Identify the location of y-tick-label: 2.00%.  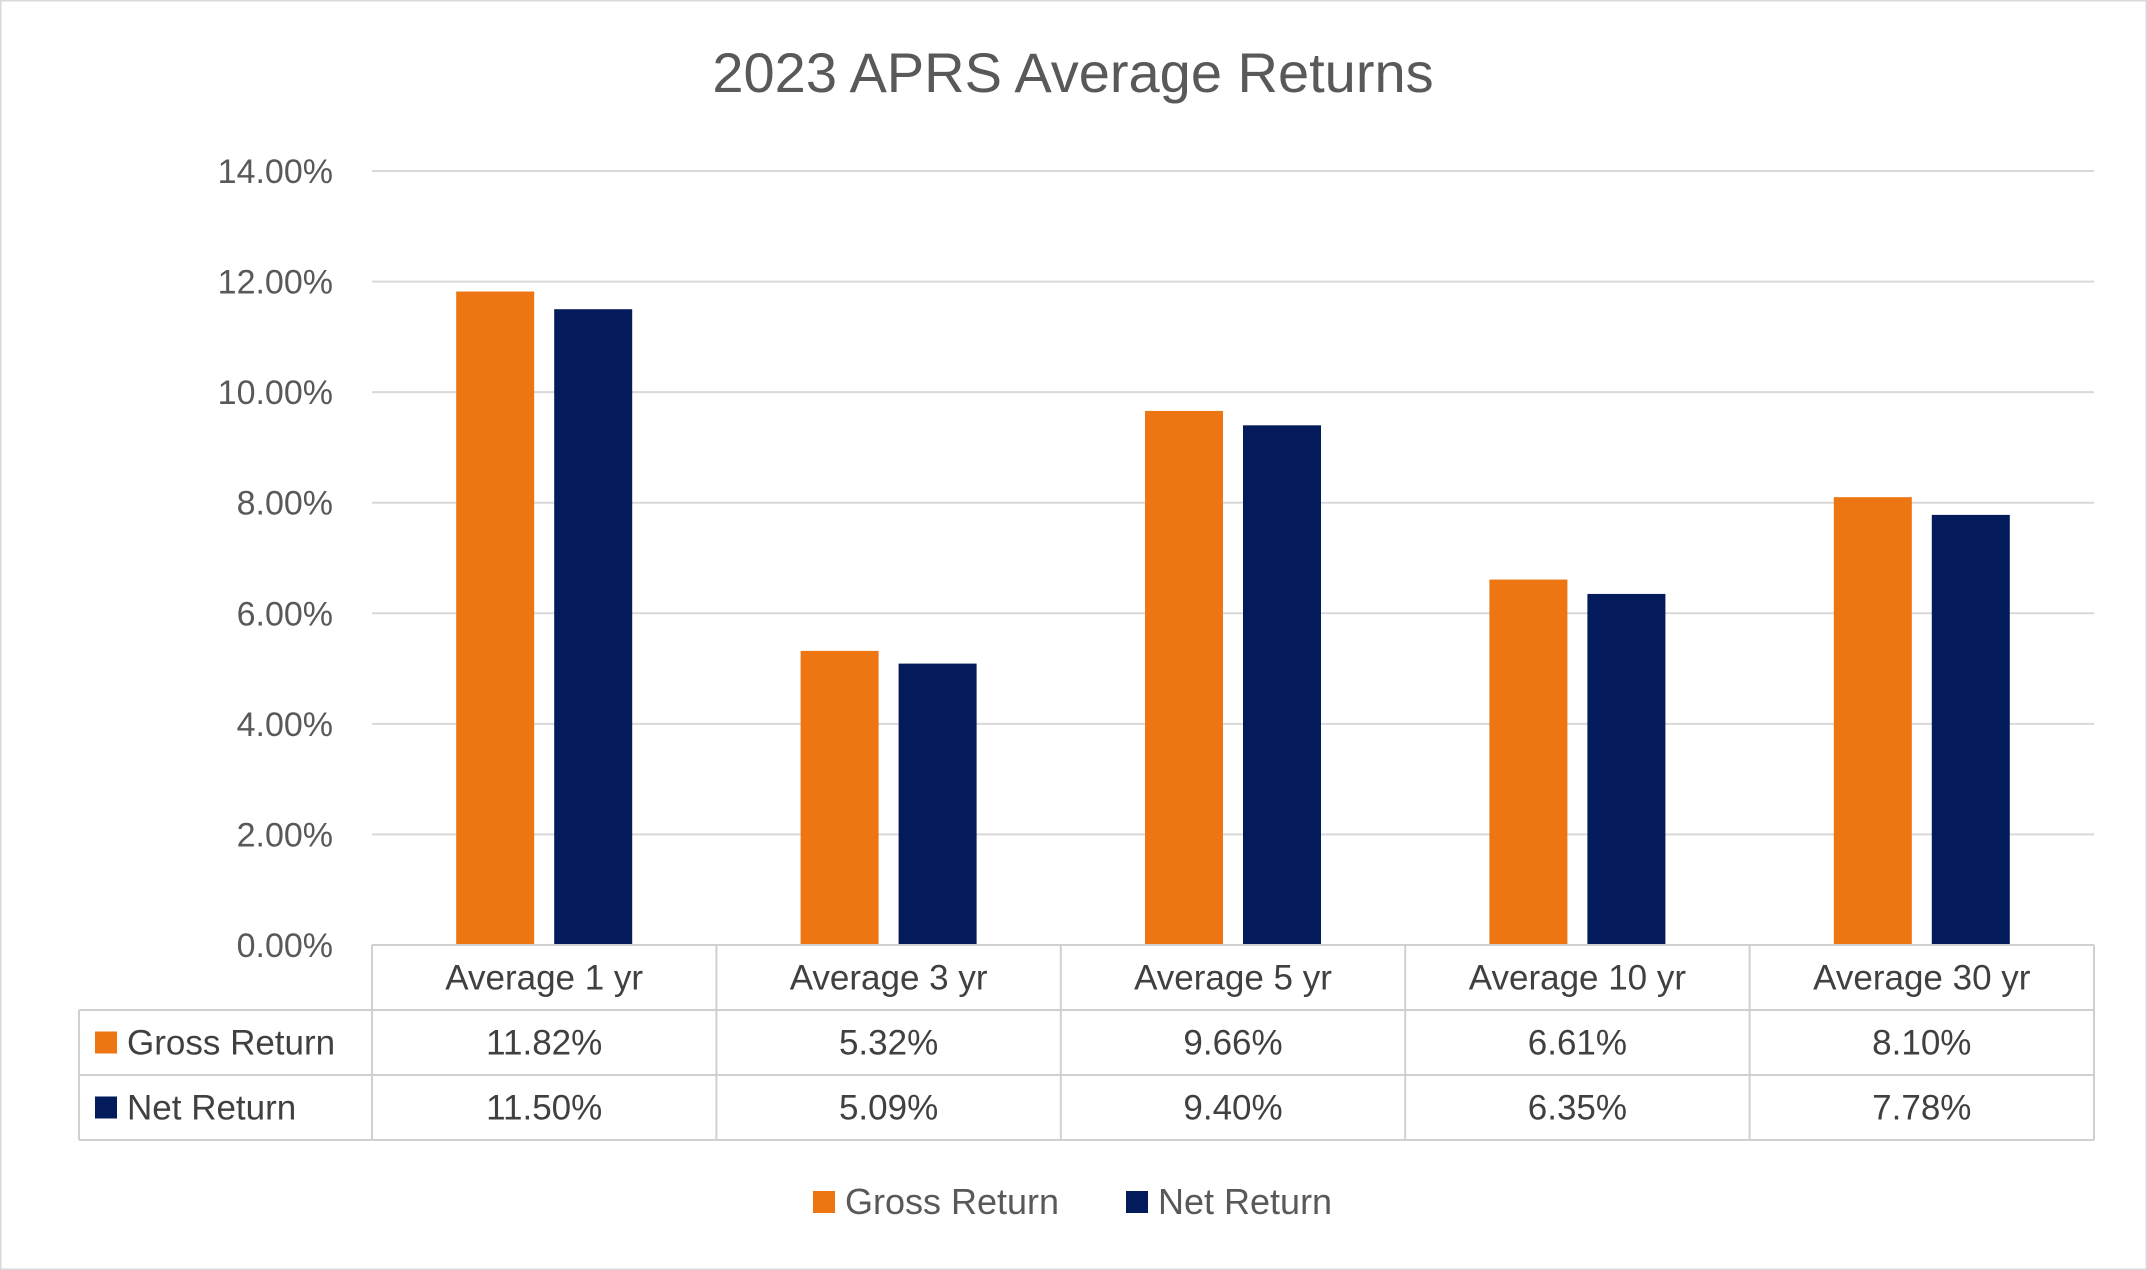
(285, 835).